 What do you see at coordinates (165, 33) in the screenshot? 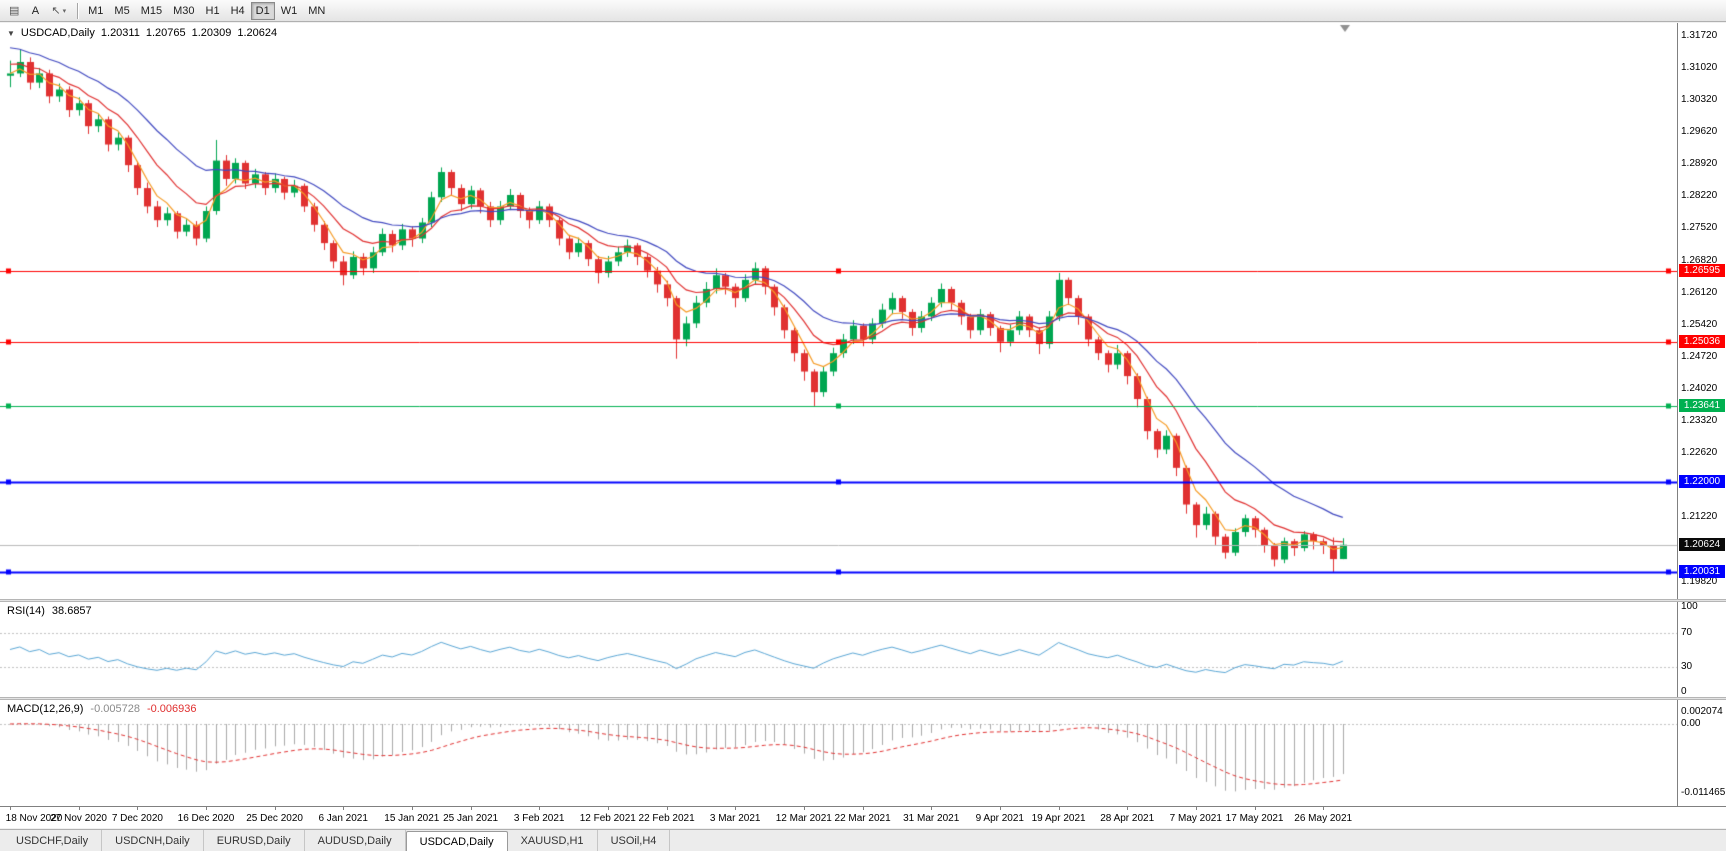
I see `ohlc-high-value: 1.20765` at bounding box center [165, 33].